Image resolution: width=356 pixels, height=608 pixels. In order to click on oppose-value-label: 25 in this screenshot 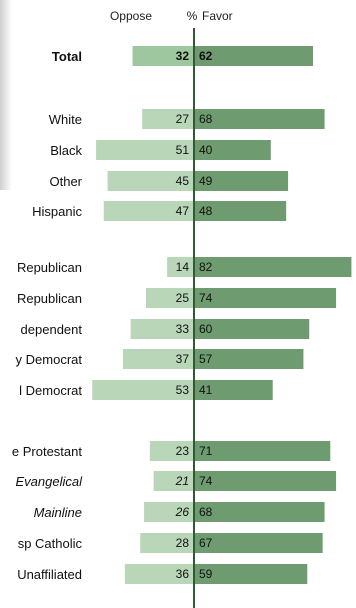, I will do `click(183, 298)`.